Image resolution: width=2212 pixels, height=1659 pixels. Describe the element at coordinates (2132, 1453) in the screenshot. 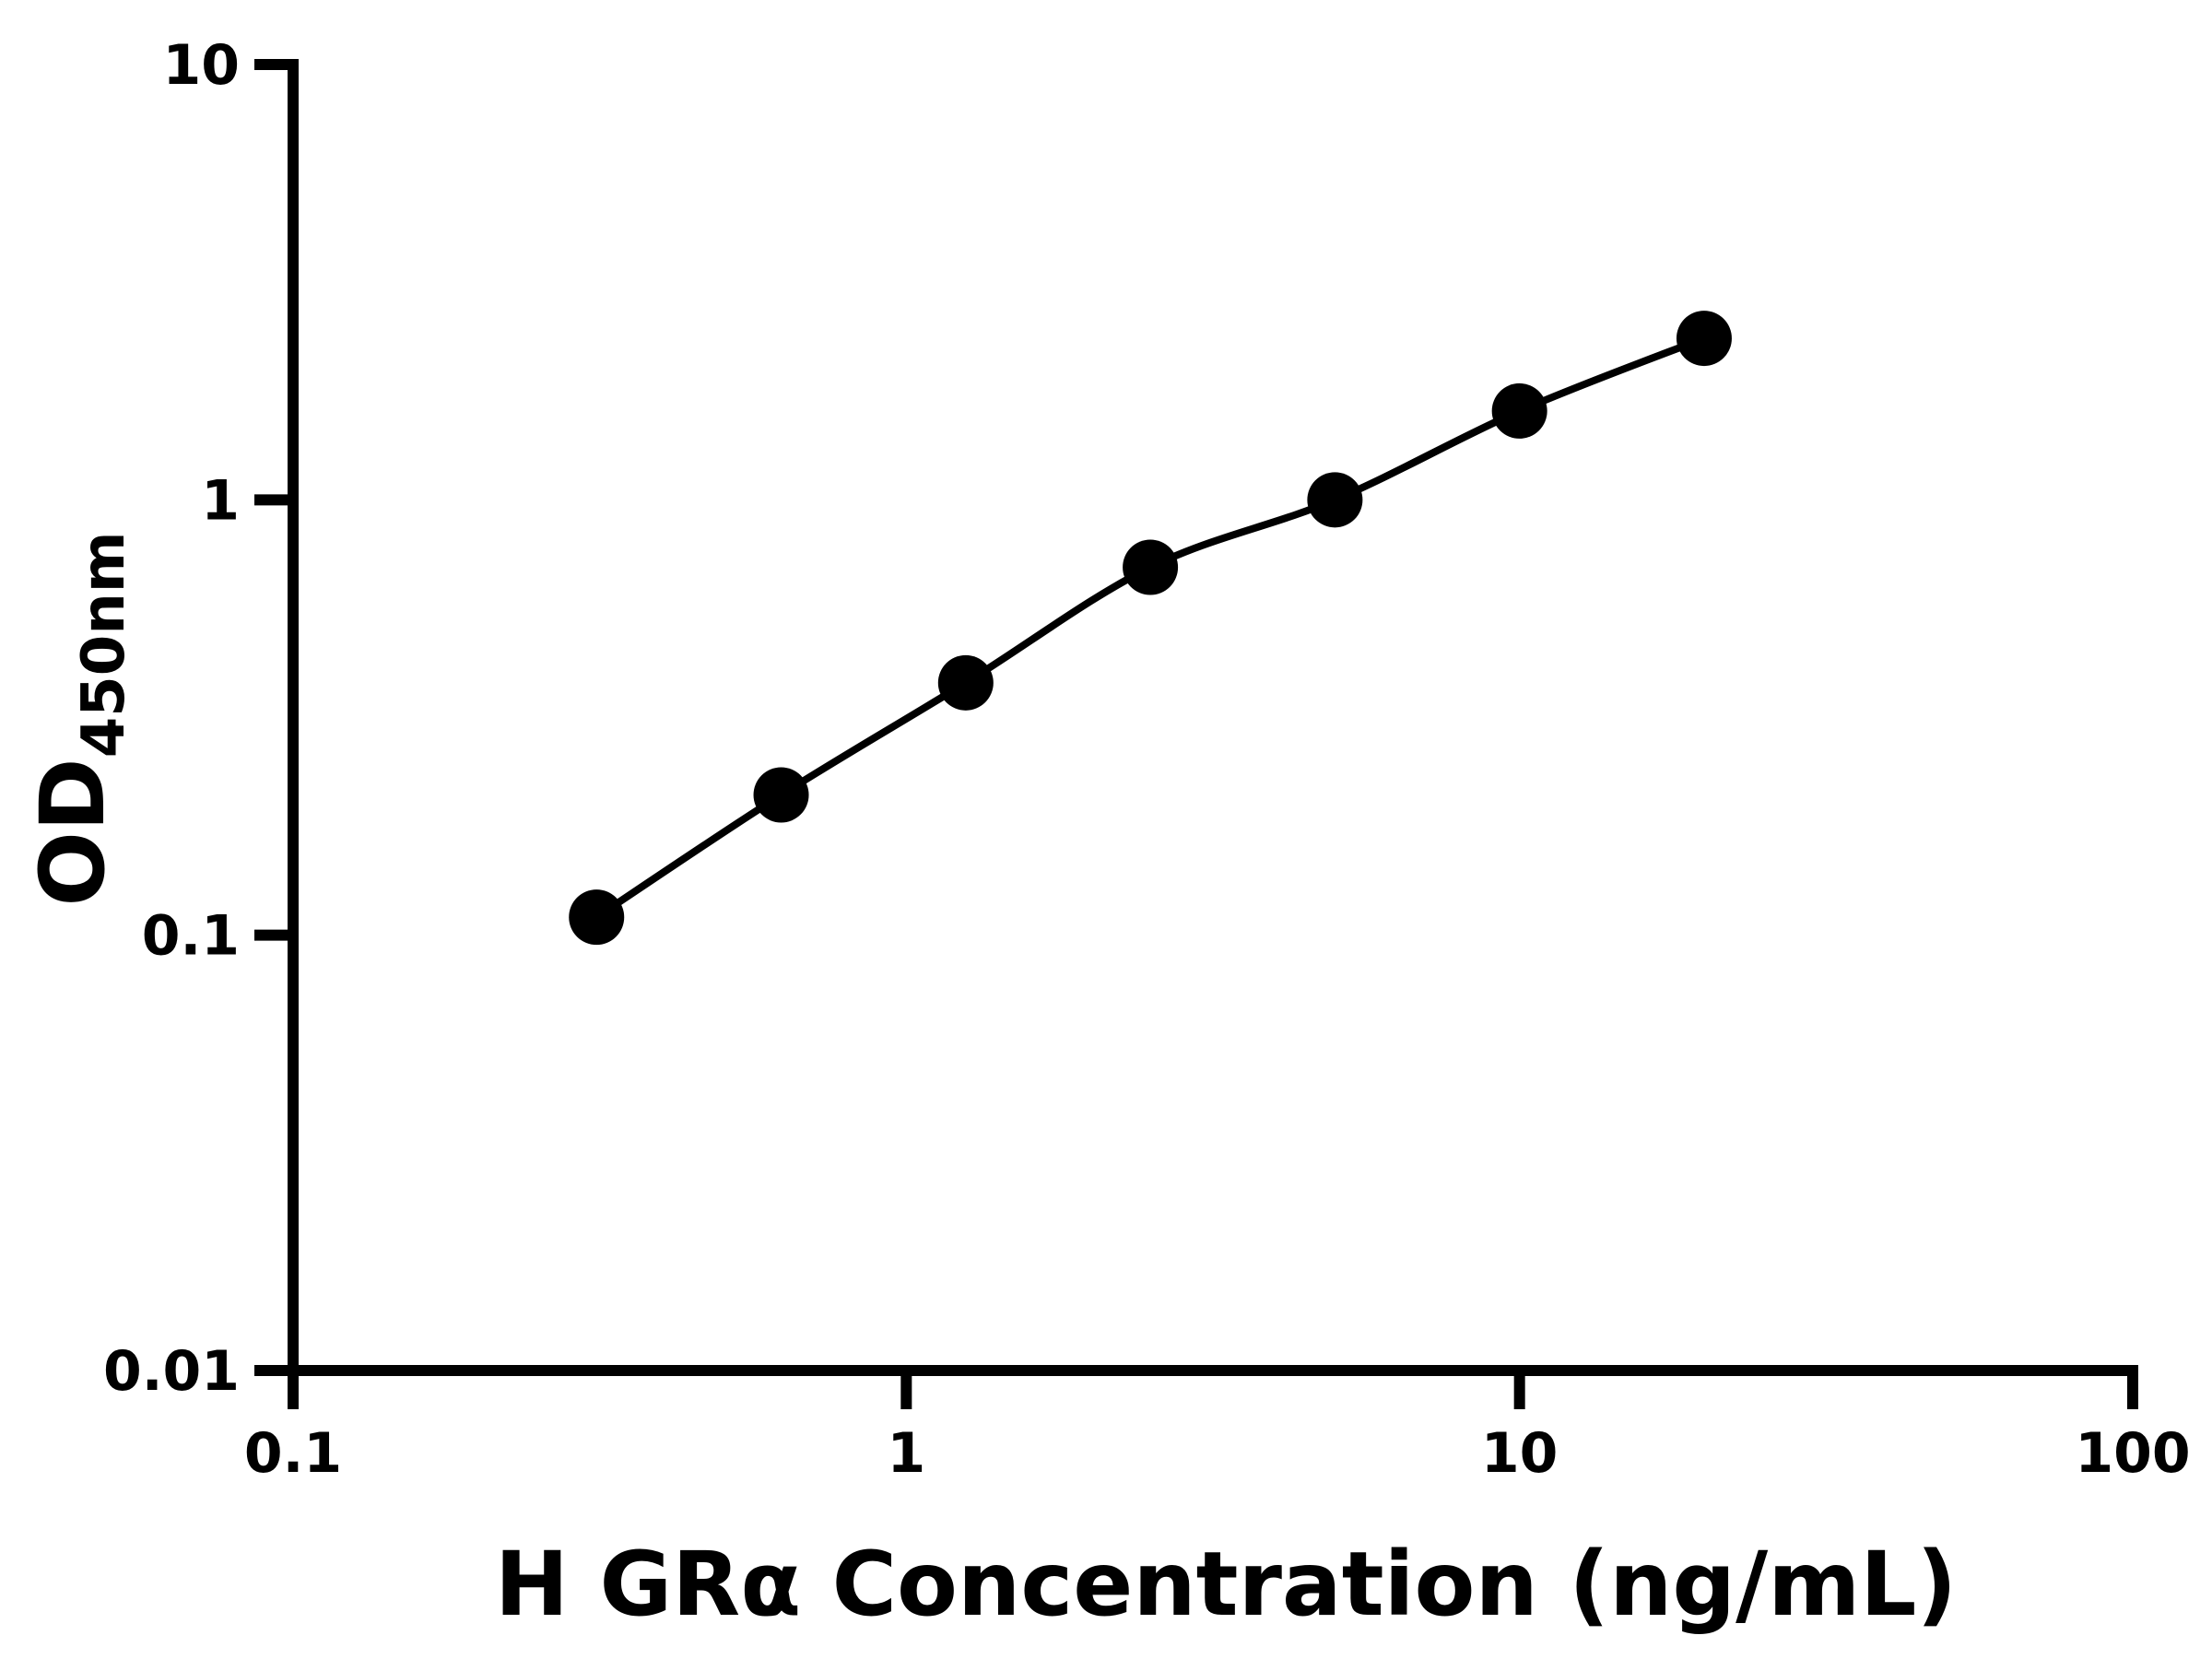

I see `x-tick-label: 100` at that location.